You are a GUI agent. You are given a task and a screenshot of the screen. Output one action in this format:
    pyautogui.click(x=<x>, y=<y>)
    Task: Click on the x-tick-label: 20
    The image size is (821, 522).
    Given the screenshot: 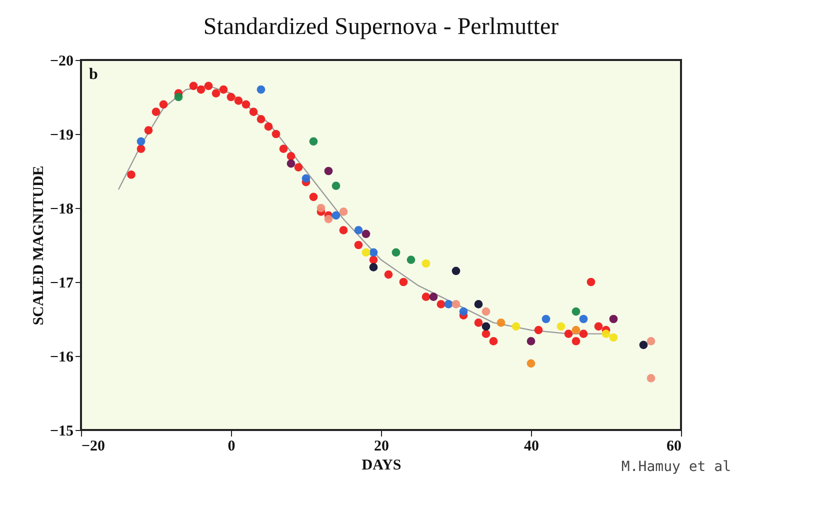 What is the action you would take?
    pyautogui.click(x=381, y=446)
    